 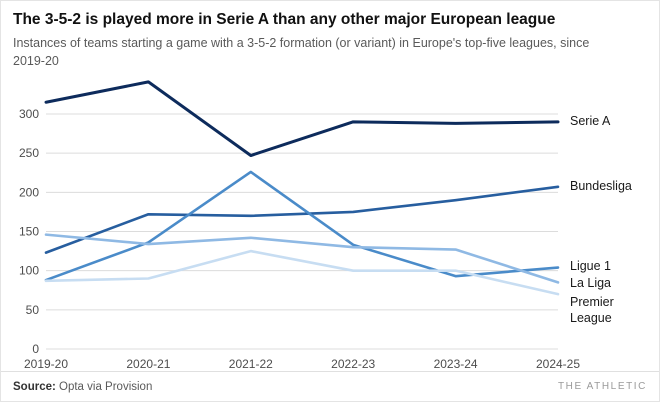 I want to click on svg-text: 150, so click(x=29, y=232).